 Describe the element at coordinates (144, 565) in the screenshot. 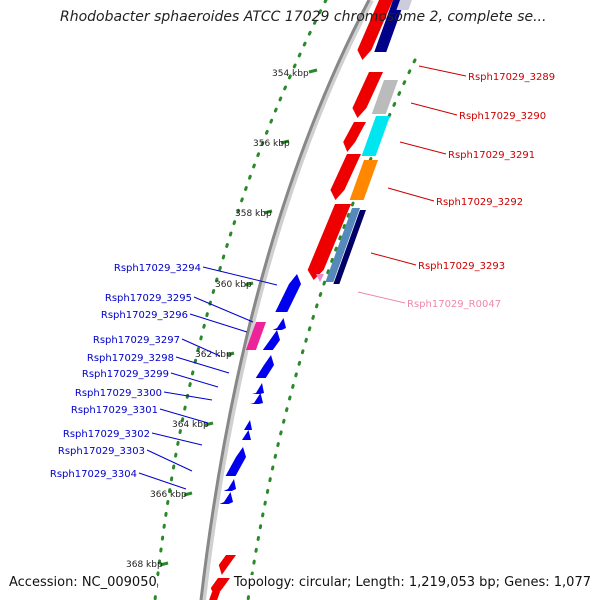

I see `scale-tick-label: 368 kbp` at that location.